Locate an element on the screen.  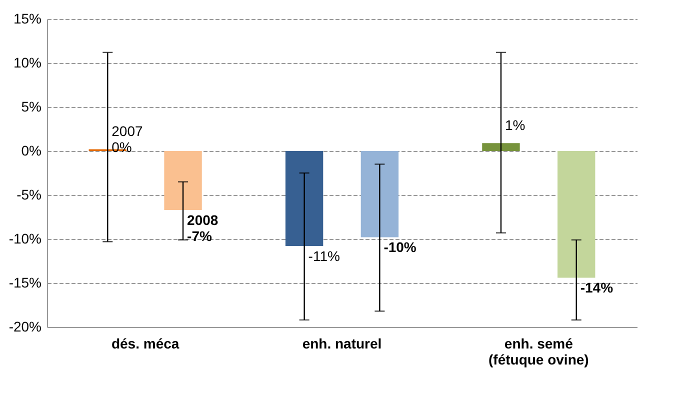
y-tick-label: 10% is located at coordinates (27, 62).